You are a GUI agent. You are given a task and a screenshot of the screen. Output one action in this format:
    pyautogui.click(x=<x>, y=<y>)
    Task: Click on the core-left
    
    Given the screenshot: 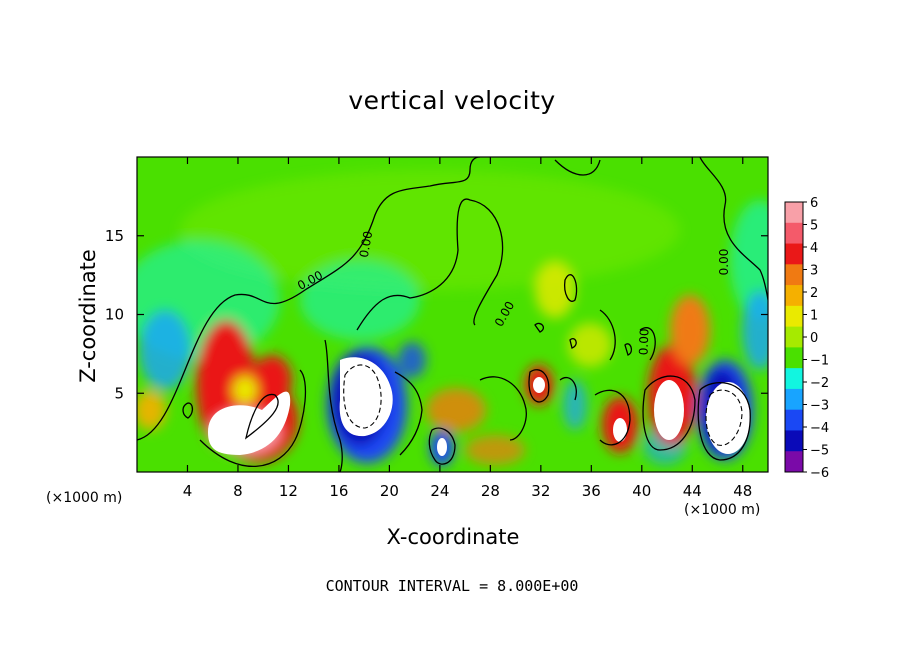 What is the action you would take?
    pyautogui.click(x=249, y=423)
    